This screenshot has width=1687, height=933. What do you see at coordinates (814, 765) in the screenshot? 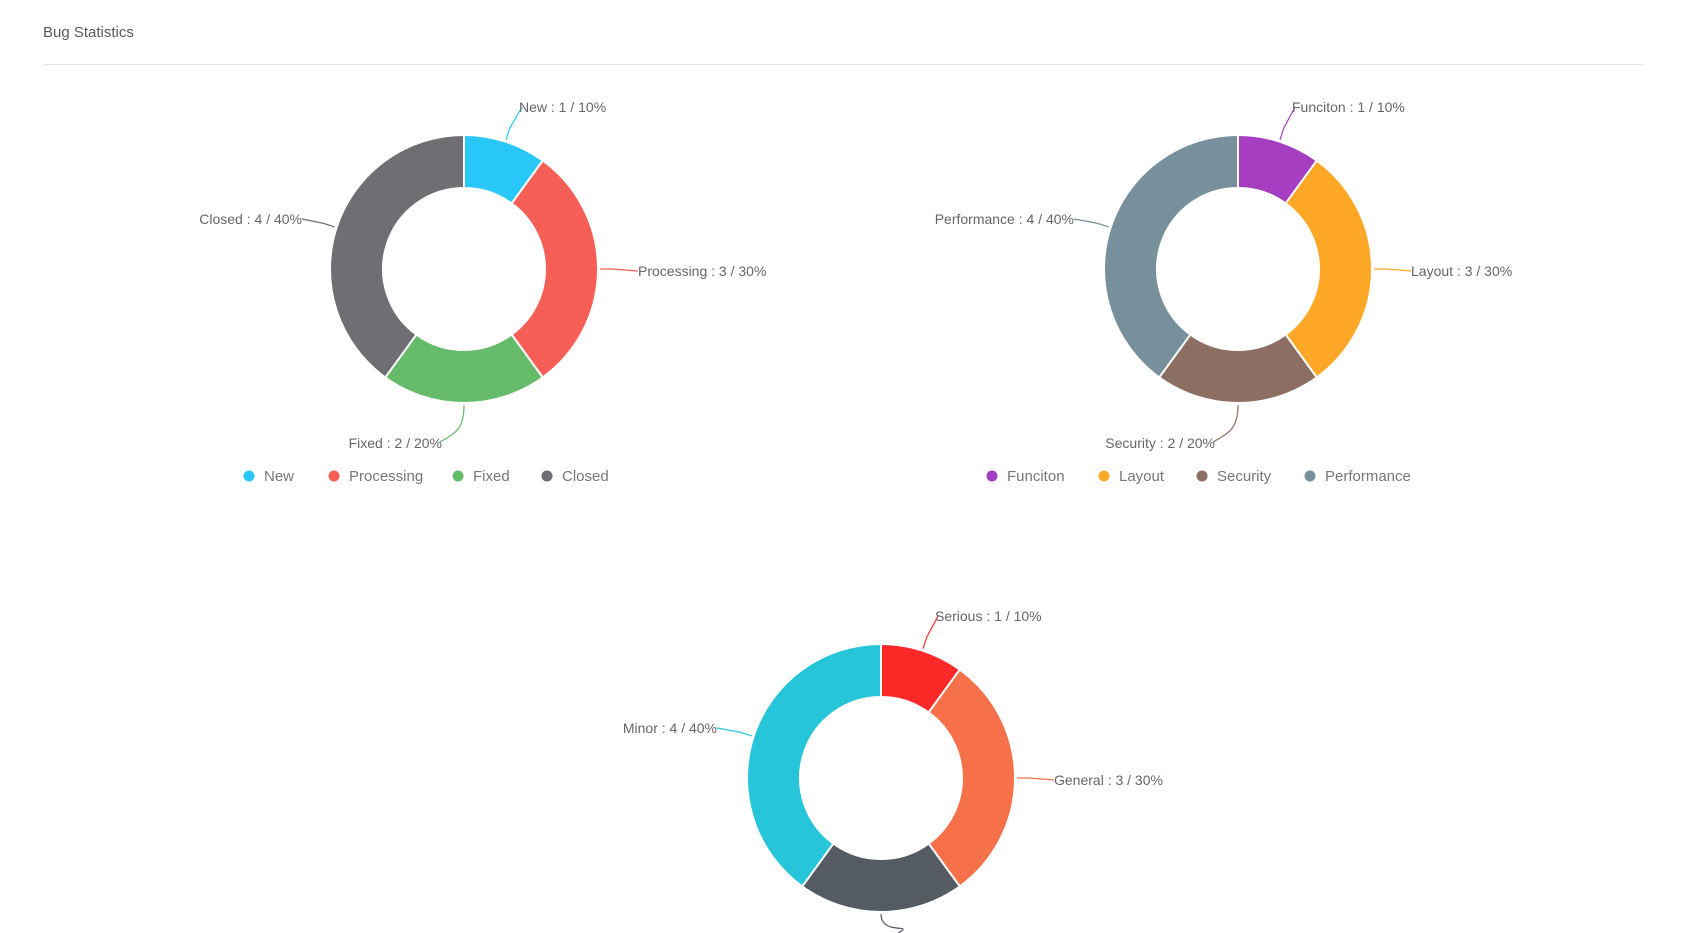
I see `slice-minor` at bounding box center [814, 765].